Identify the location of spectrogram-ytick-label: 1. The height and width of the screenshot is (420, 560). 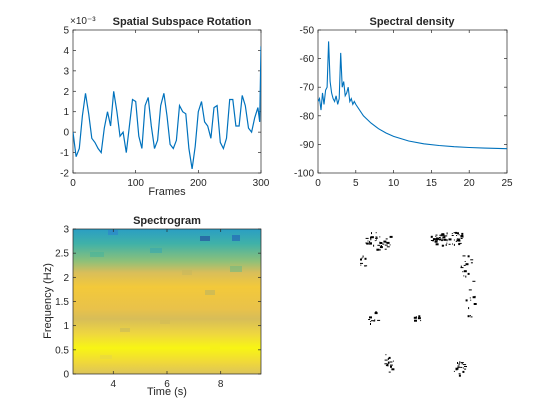
(66, 326).